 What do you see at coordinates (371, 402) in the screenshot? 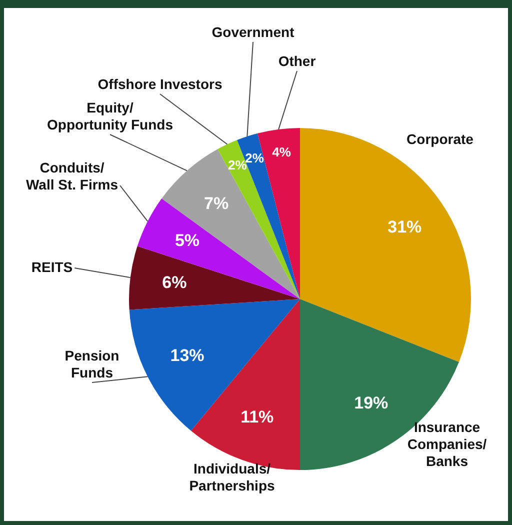
I see `data-label: 19%` at bounding box center [371, 402].